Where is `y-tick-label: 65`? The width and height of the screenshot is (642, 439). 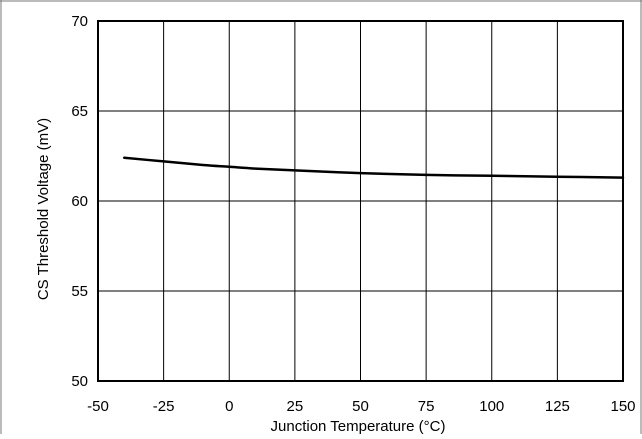 y-tick-label: 65 is located at coordinates (79, 111).